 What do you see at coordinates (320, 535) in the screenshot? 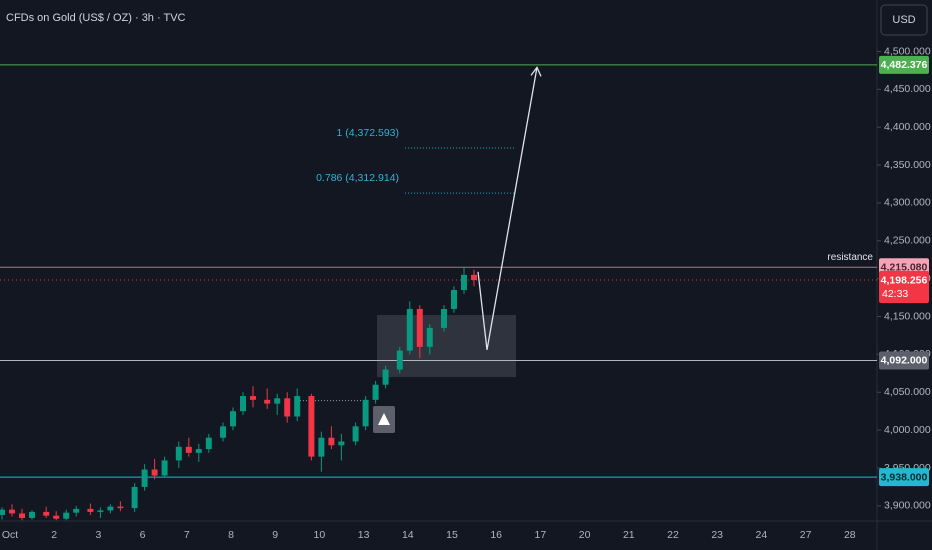
I see `x-tick-label: 10` at bounding box center [320, 535].